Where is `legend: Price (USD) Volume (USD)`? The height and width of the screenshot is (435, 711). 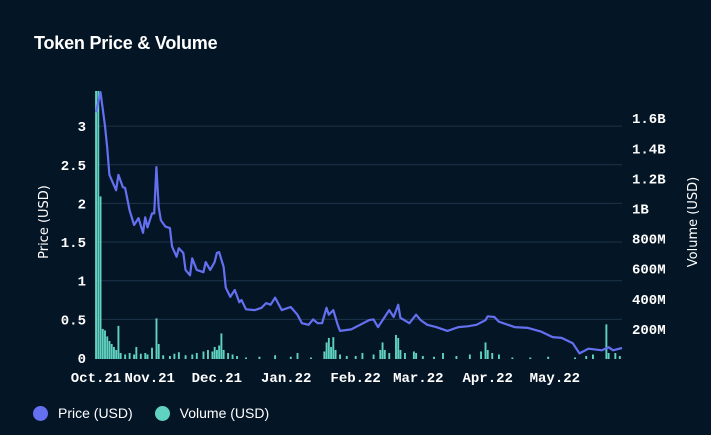 legend: Price (USD) Volume (USD) is located at coordinates (162, 413).